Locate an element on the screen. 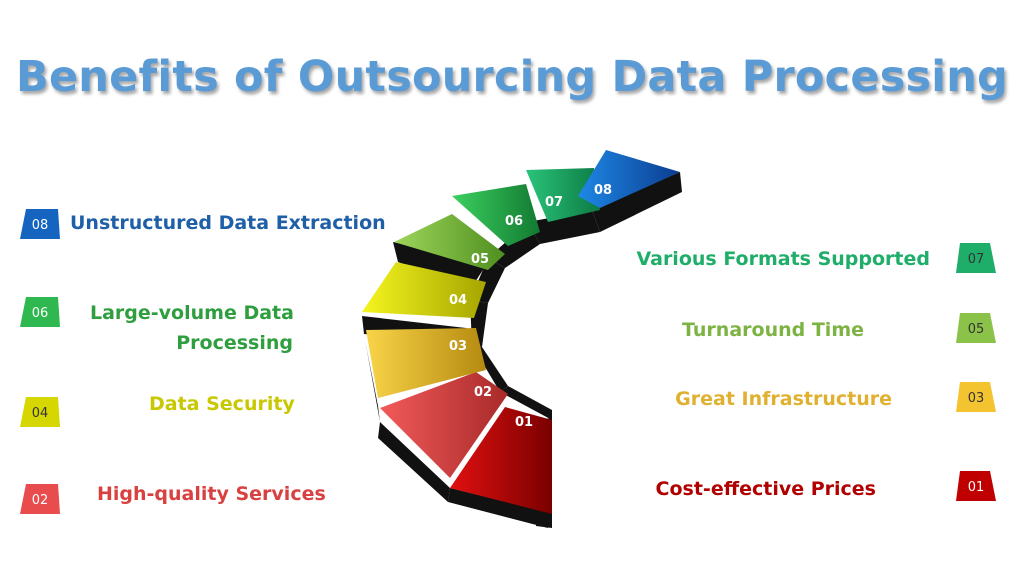  page-title: Benefits of Outsourcing Data Processing is located at coordinates (512, 77).